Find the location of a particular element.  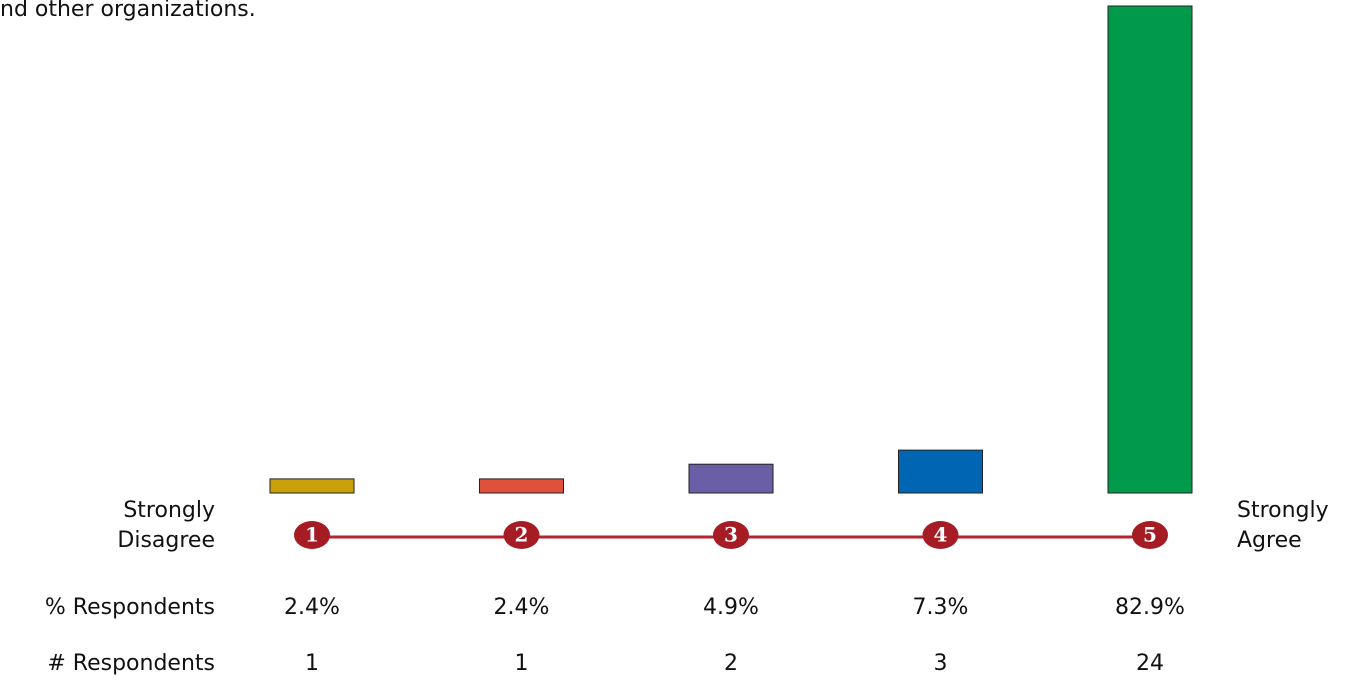

count-label: 2 is located at coordinates (731, 663).